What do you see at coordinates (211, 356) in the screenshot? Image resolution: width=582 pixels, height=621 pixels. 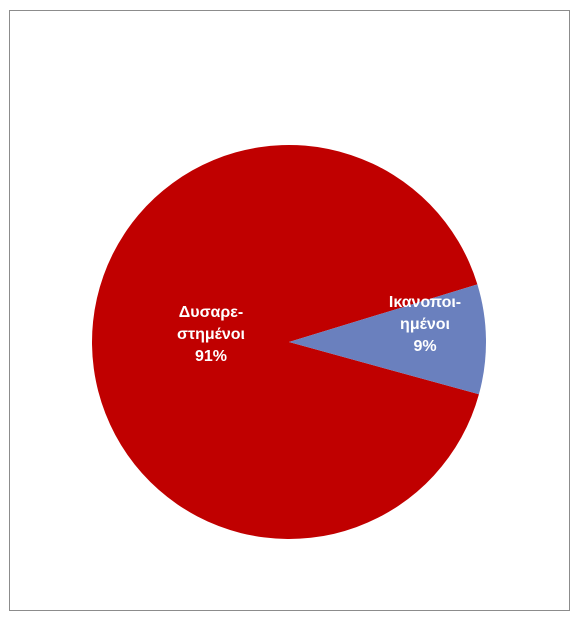 I see `data-label-dysarestimenoi-percent: 91%` at bounding box center [211, 356].